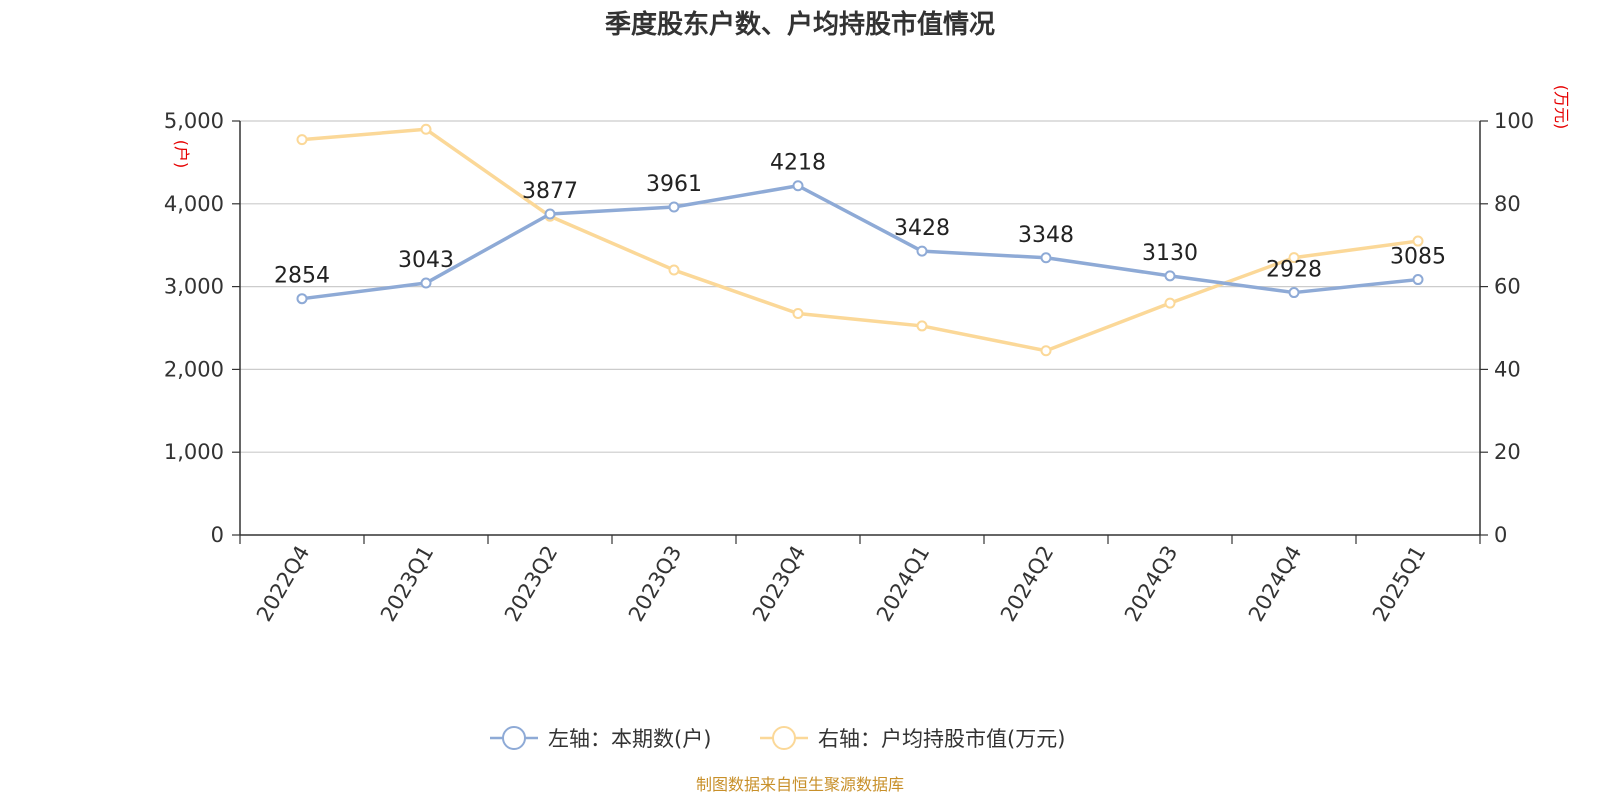  I want to click on legend-label: 左轴：本期数(户), so click(629, 739).